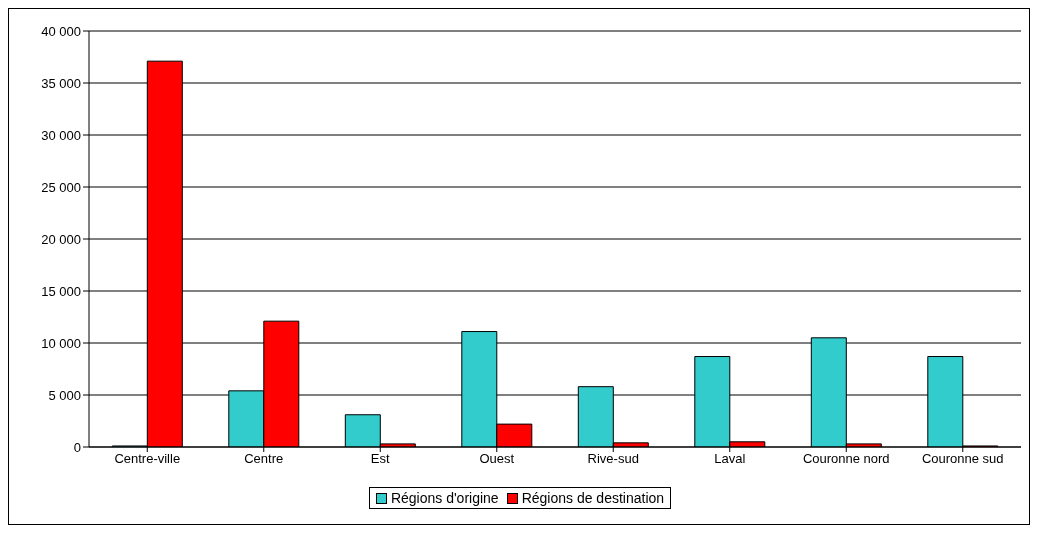  Describe the element at coordinates (61, 135) in the screenshot. I see `y-tick-label: 30 000` at that location.